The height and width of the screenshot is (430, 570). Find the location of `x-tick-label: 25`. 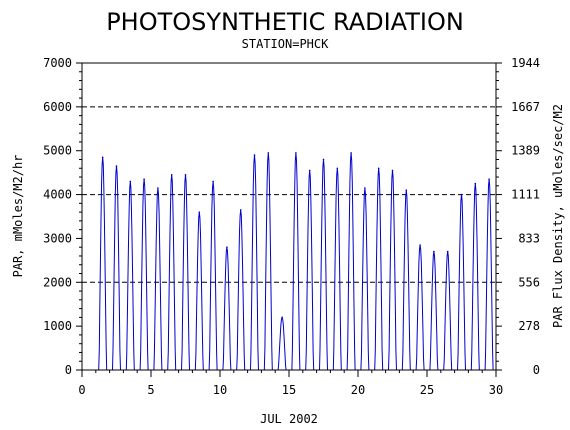

x-tick-label: 25 is located at coordinates (427, 390).